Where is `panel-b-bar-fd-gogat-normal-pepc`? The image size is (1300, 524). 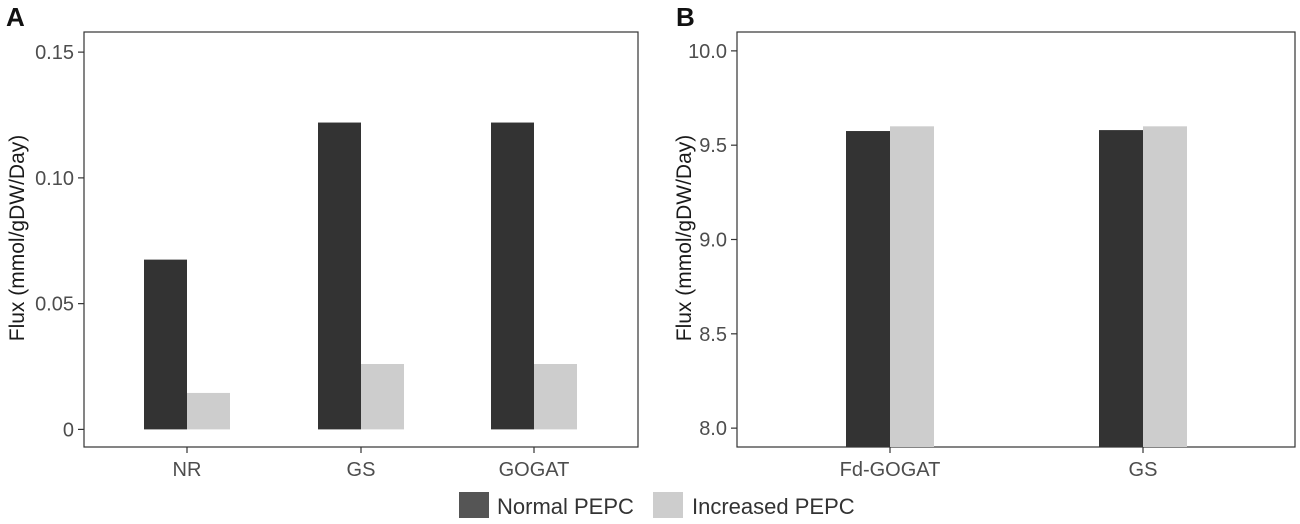
panel-b-bar-fd-gogat-normal-pepc is located at coordinates (868, 289).